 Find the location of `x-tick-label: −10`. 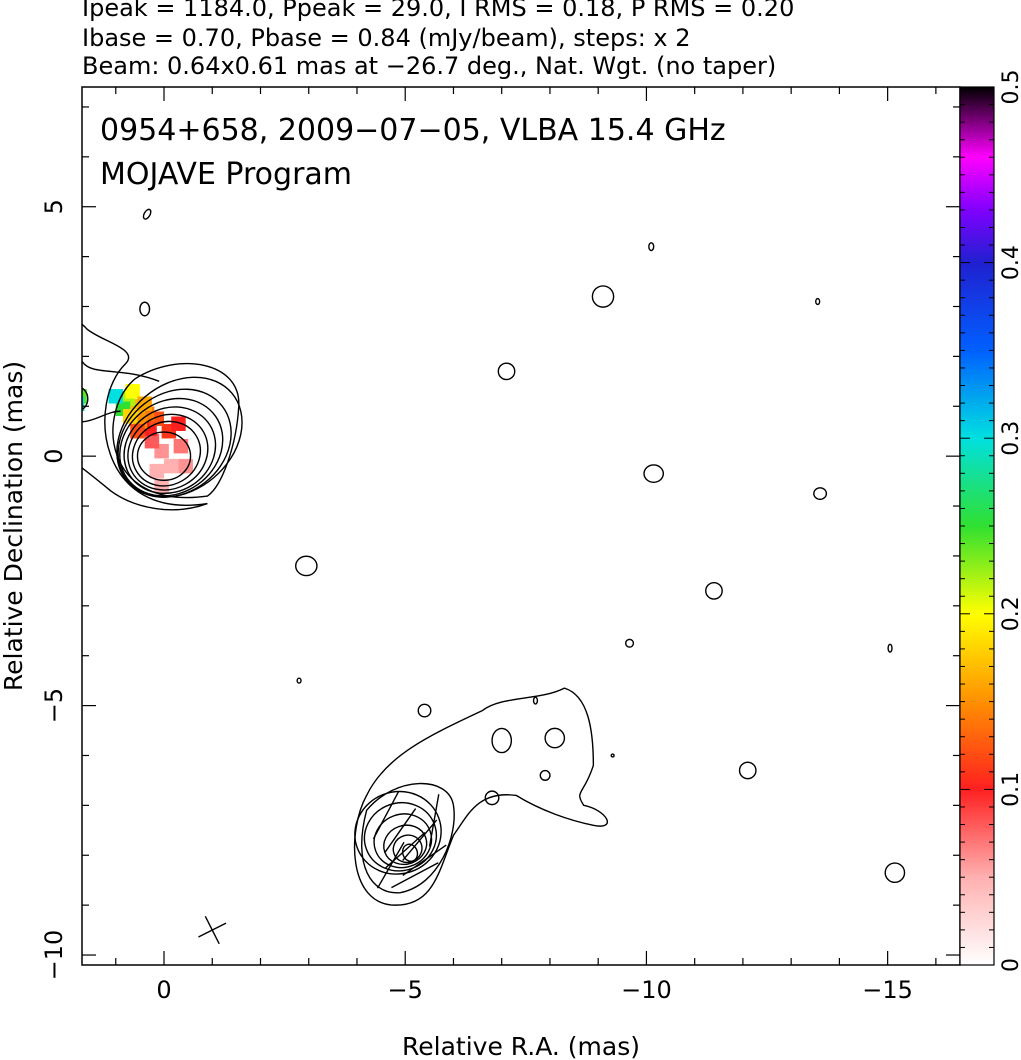

x-tick-label: −10 is located at coordinates (646, 990).